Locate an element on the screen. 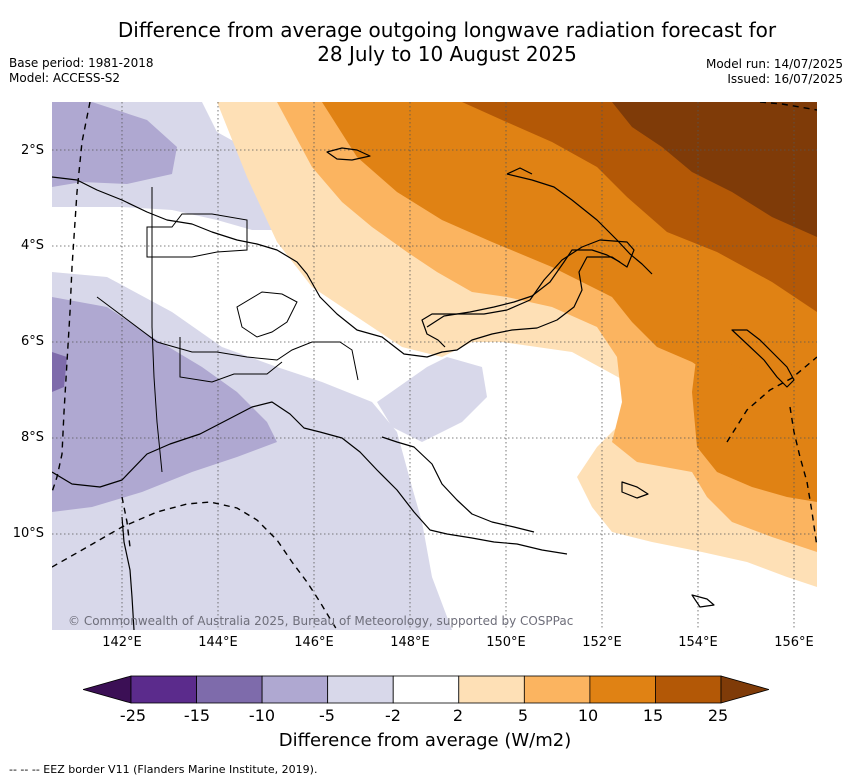 This screenshot has height=781, width=850. lon-tick-142e: 142°E is located at coordinates (122, 642).